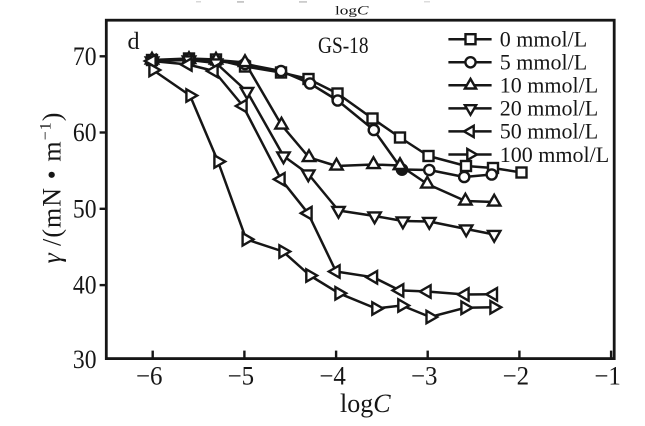 The height and width of the screenshot is (426, 645). Describe the element at coordinates (85, 56) in the screenshot. I see `svg-text: 70` at that location.